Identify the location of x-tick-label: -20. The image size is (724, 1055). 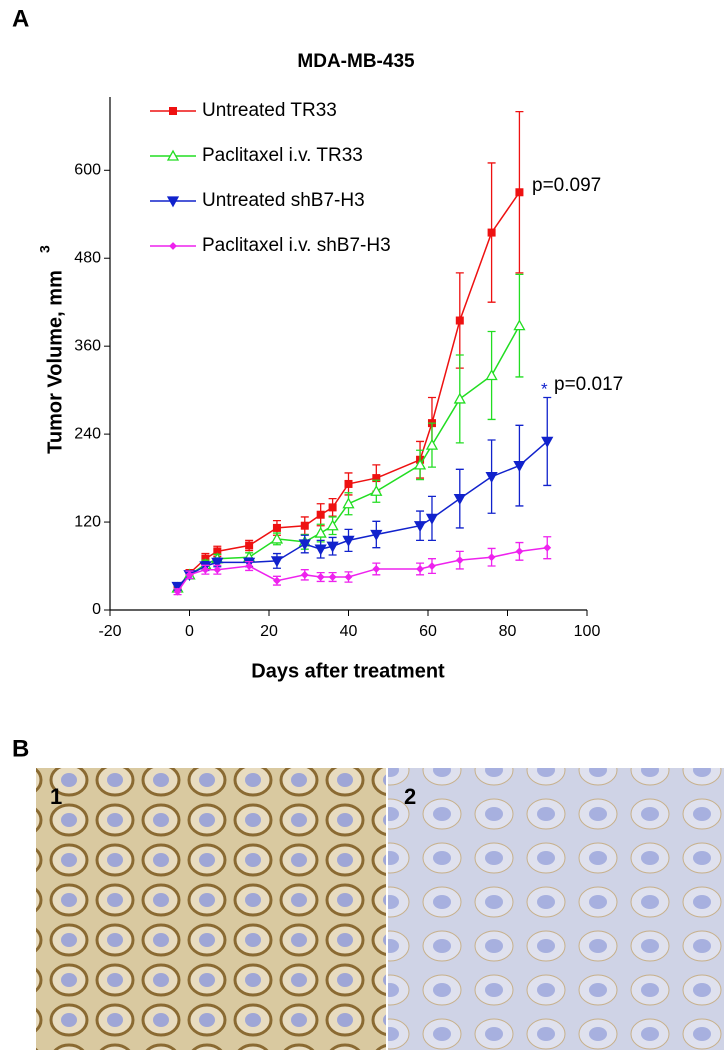
(109, 631).